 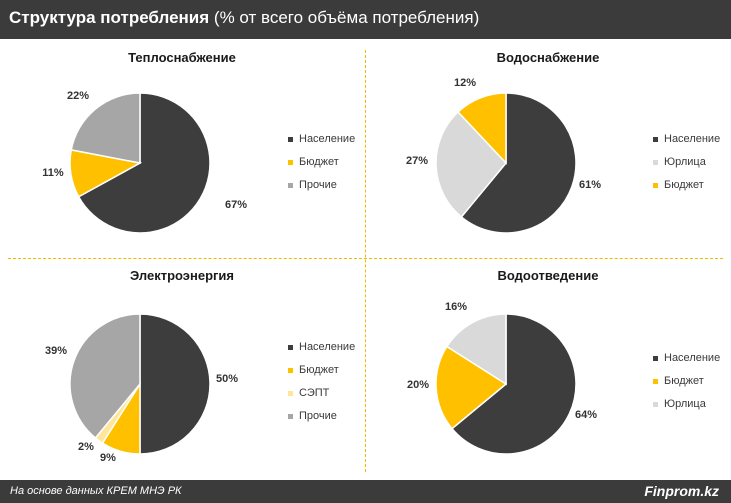 I want to click on page-title-subtitle: (% от всего объёма потребления), so click(x=344, y=17).